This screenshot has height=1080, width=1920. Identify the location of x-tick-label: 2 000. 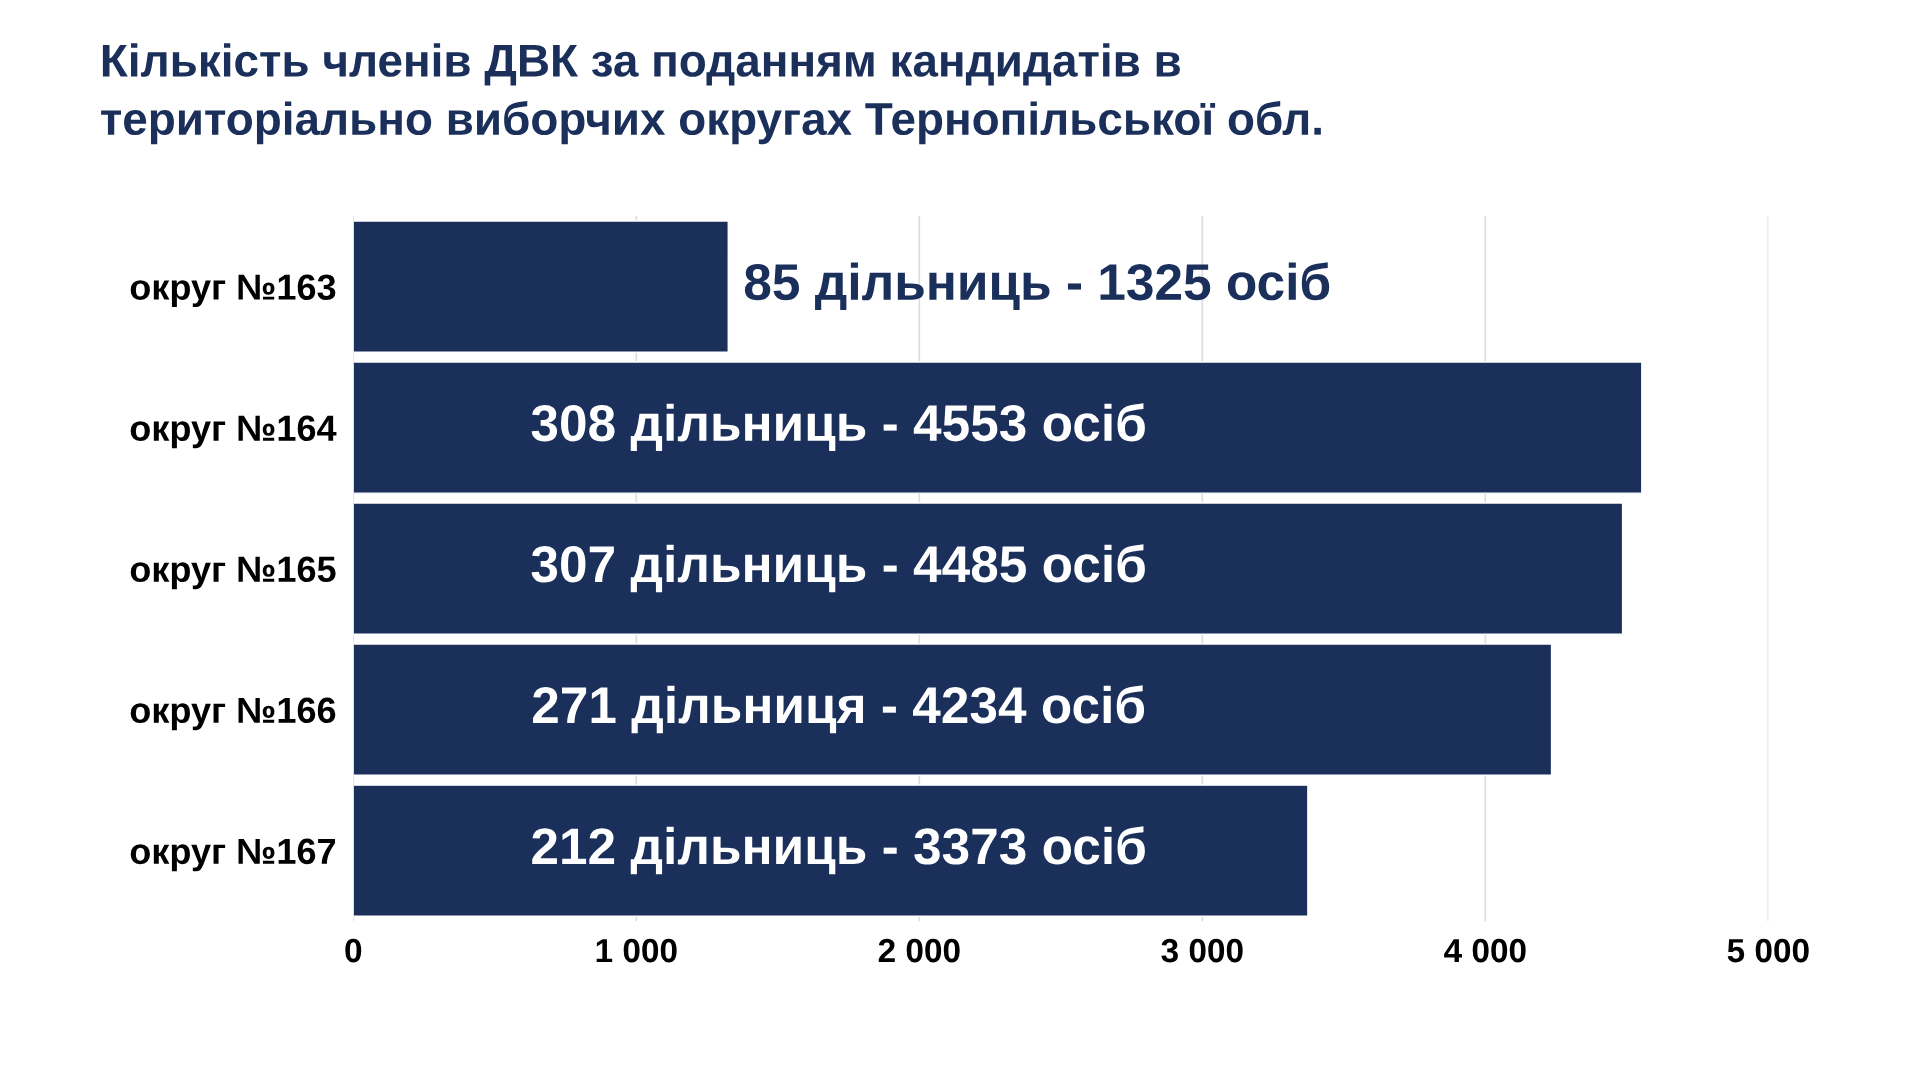
(919, 950).